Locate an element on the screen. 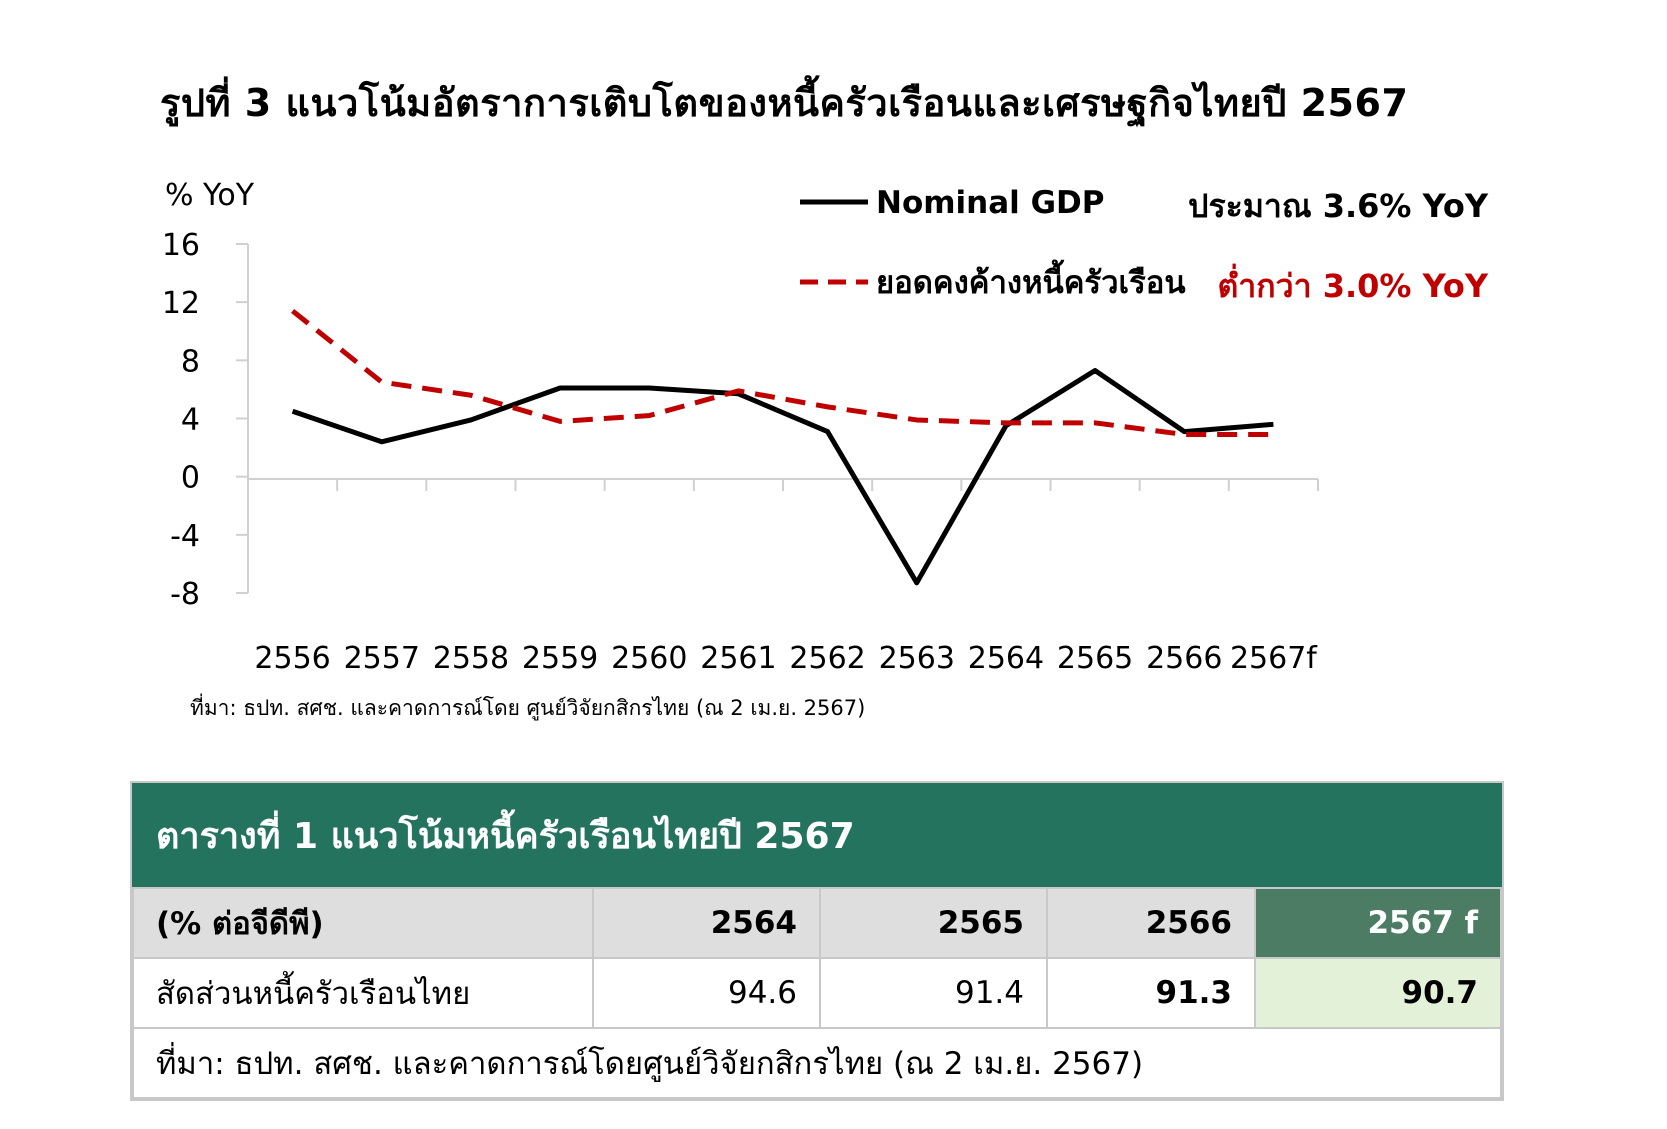 Image resolution: width=1667 pixels, height=1129 pixels. header-year: 2564 is located at coordinates (706, 923).